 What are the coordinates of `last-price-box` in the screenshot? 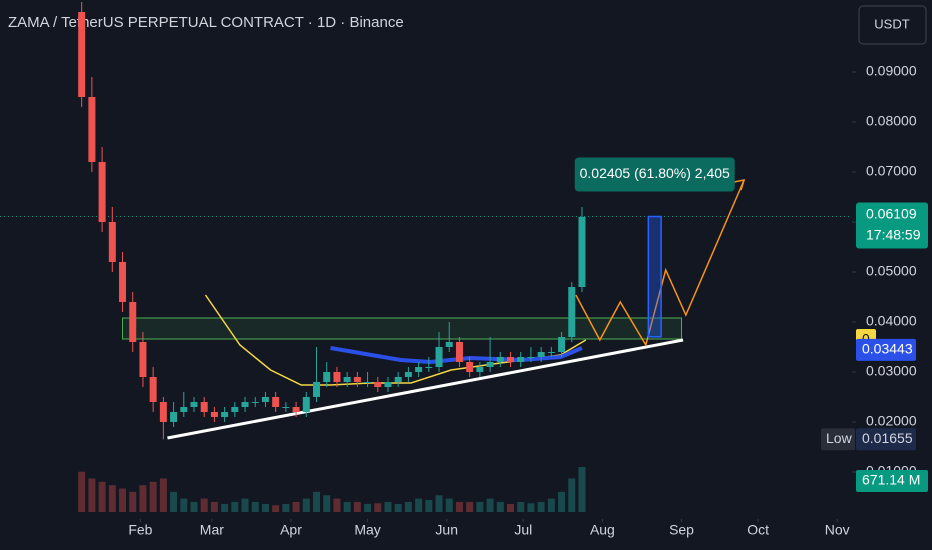 It's located at (892, 225).